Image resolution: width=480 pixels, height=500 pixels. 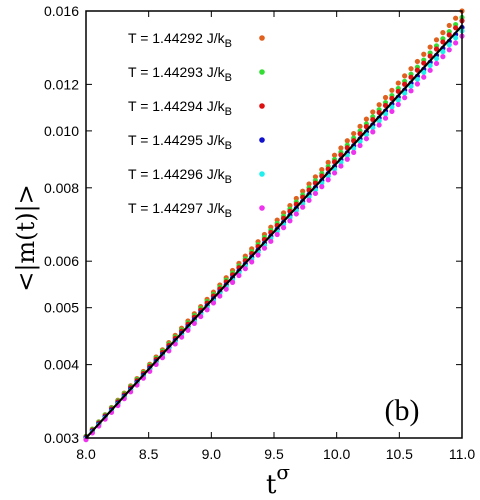 I want to click on y-tick-label: 0.010, so click(x=61, y=131).